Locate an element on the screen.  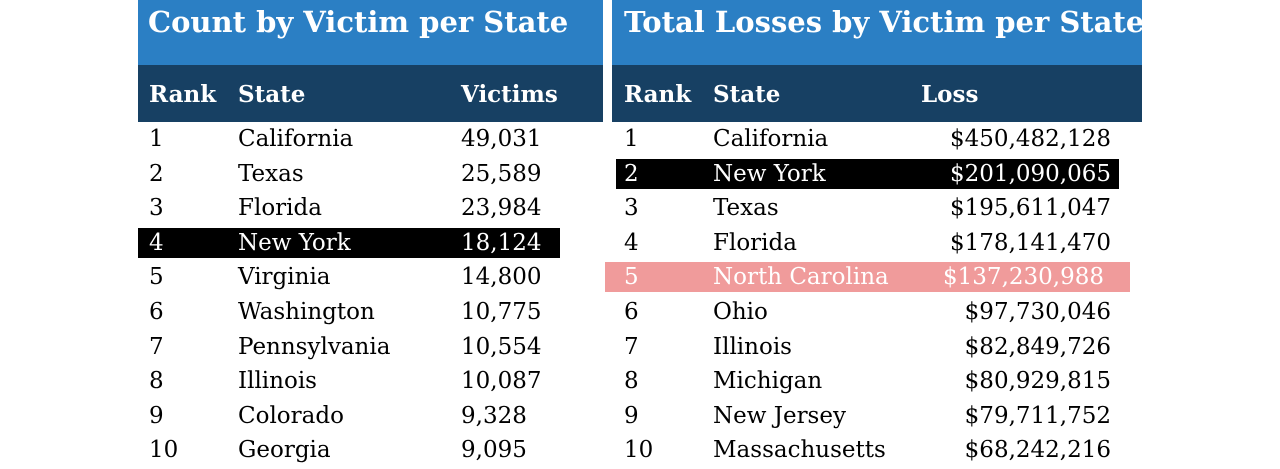
row-value: $137,230,988 is located at coordinates (1023, 277).